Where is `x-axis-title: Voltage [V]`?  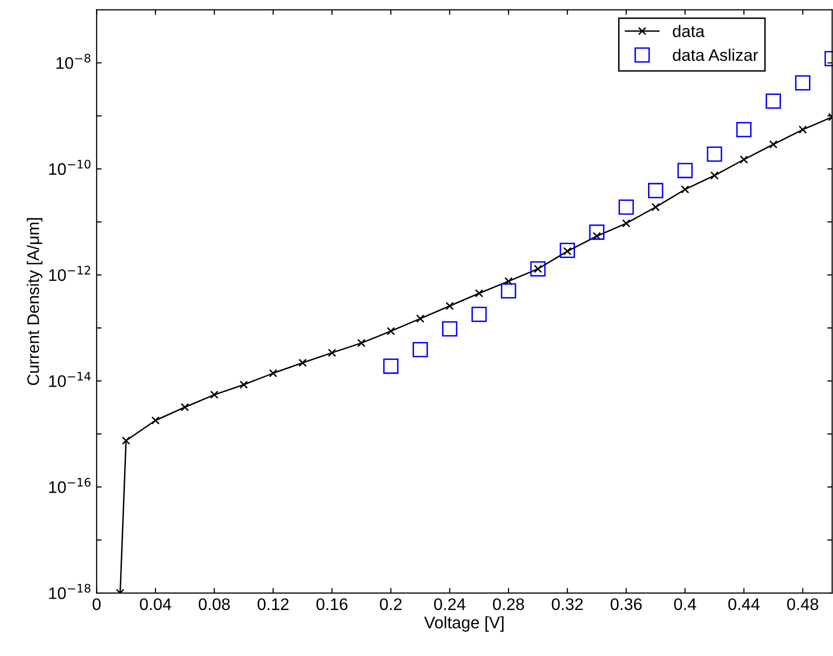
x-axis-title: Voltage [V] is located at coordinates (464, 624).